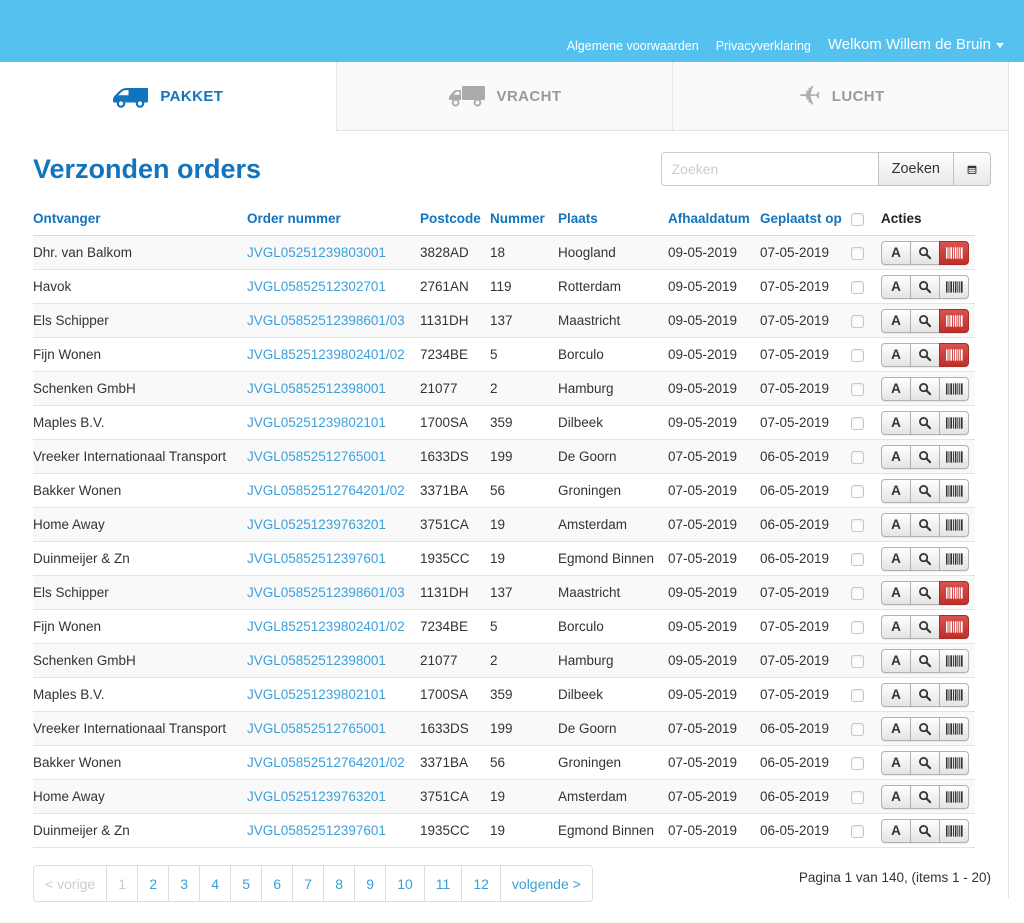  Describe the element at coordinates (184, 883) in the screenshot. I see `page-button-3: 3` at that location.